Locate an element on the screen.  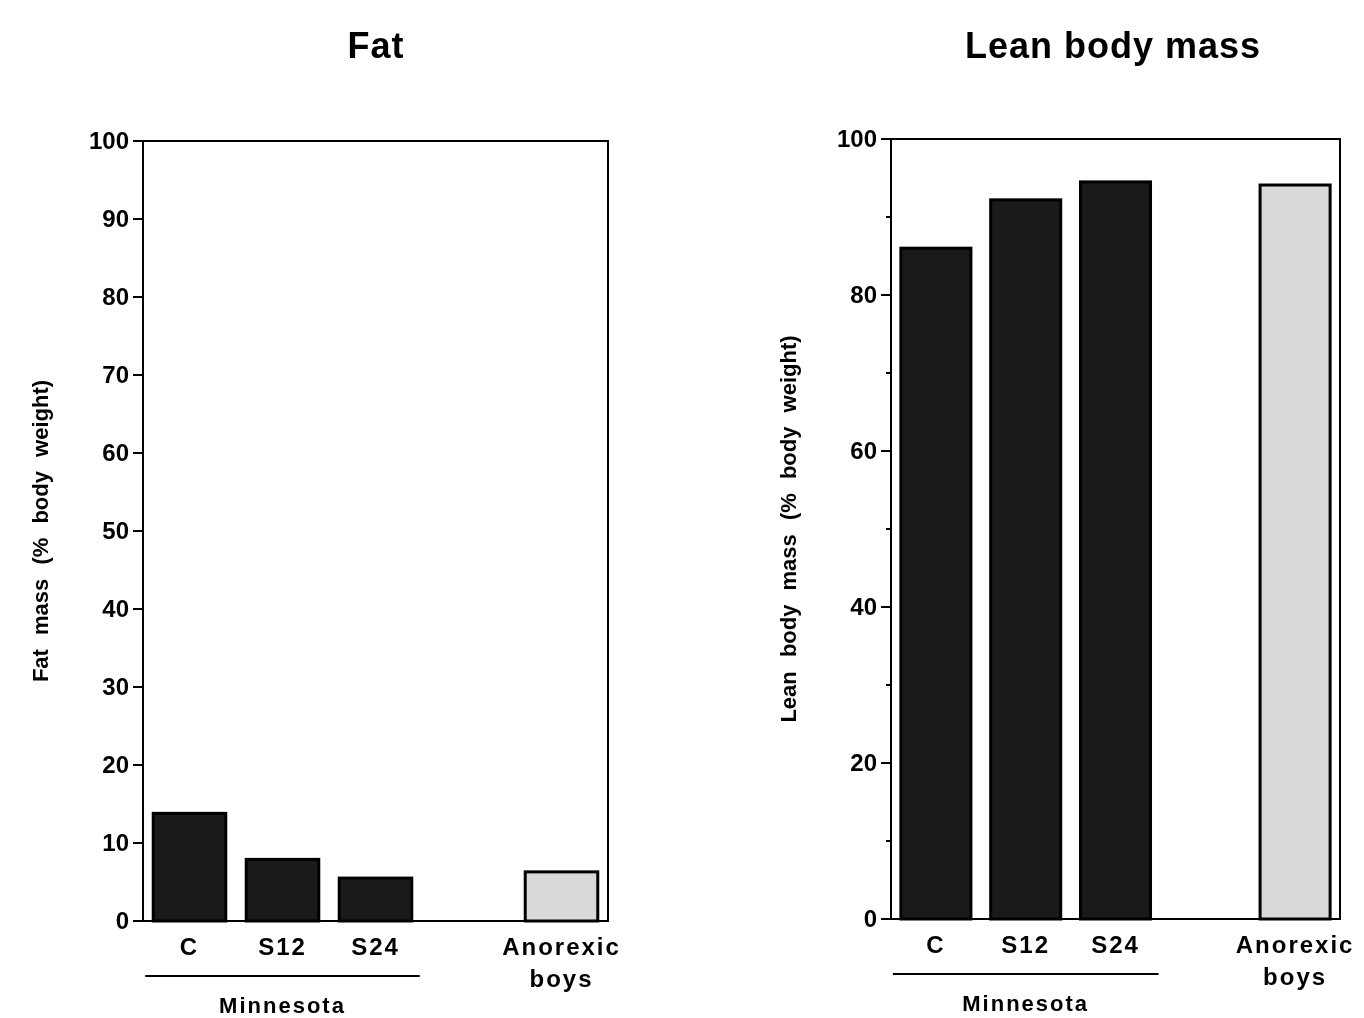
chart-title: Fat is located at coordinates (376, 45).